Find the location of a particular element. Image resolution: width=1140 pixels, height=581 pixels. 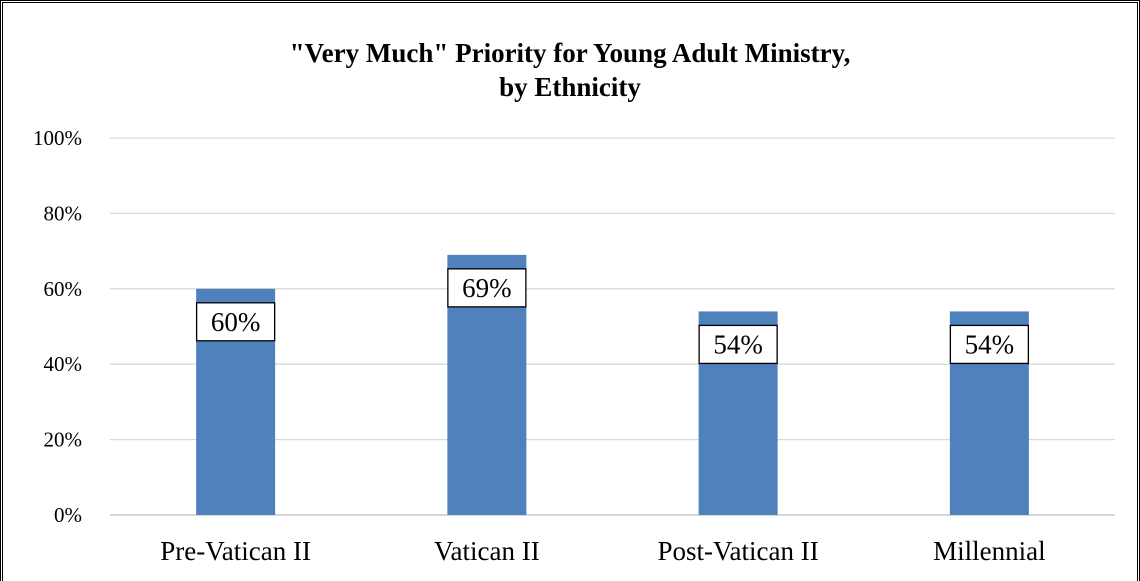

y-axis-ticks: 0% 20% 40% 60% 80% 100% is located at coordinates (57, 326).